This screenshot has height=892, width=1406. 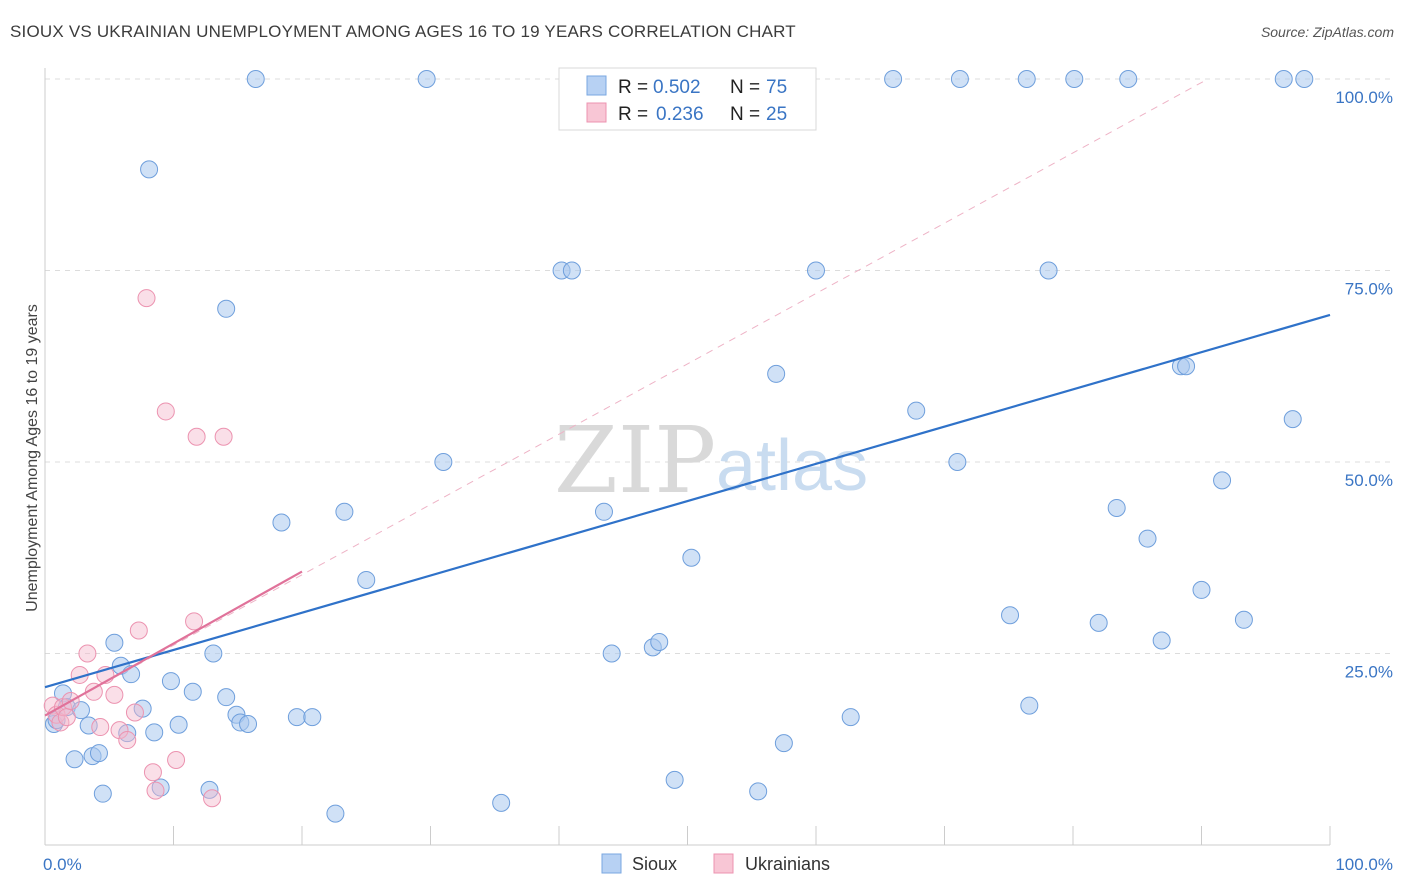 I want to click on legend-swatch-sioux, so click(x=596, y=85).